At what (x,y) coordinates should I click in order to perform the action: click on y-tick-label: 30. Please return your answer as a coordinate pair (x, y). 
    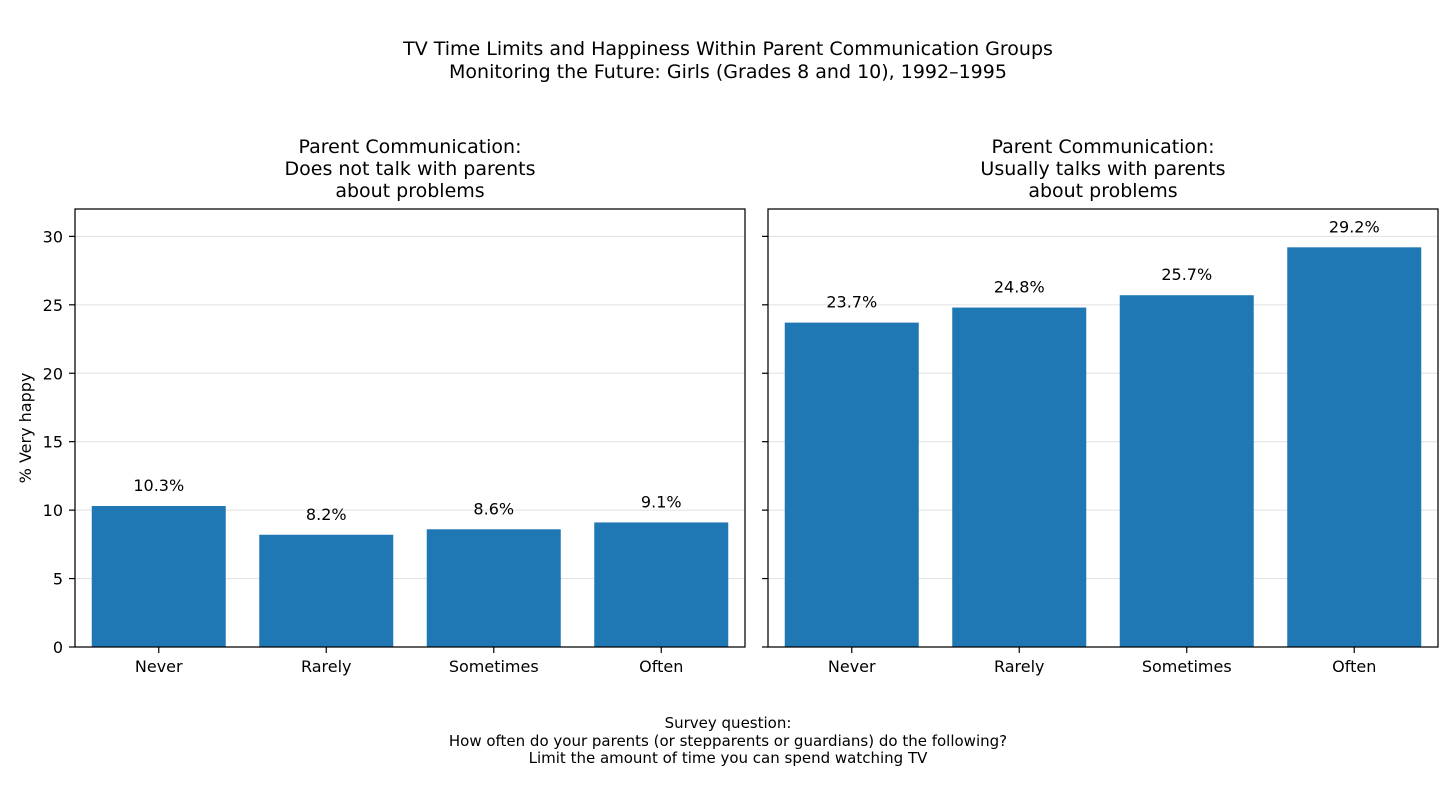
    Looking at the image, I should click on (53, 236).